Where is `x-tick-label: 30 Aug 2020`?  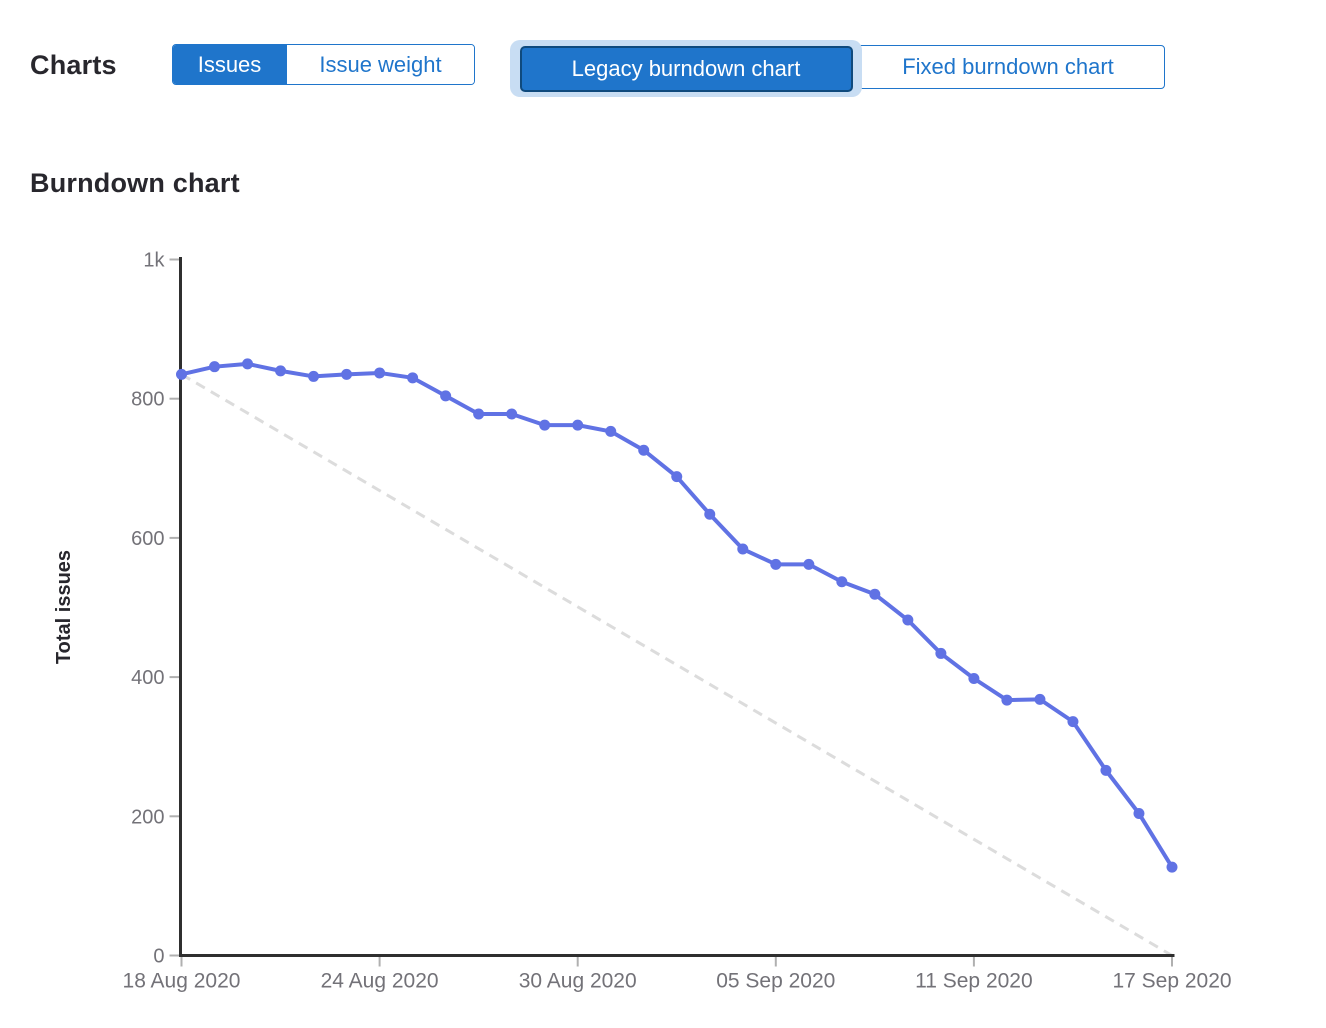 x-tick-label: 30 Aug 2020 is located at coordinates (578, 981).